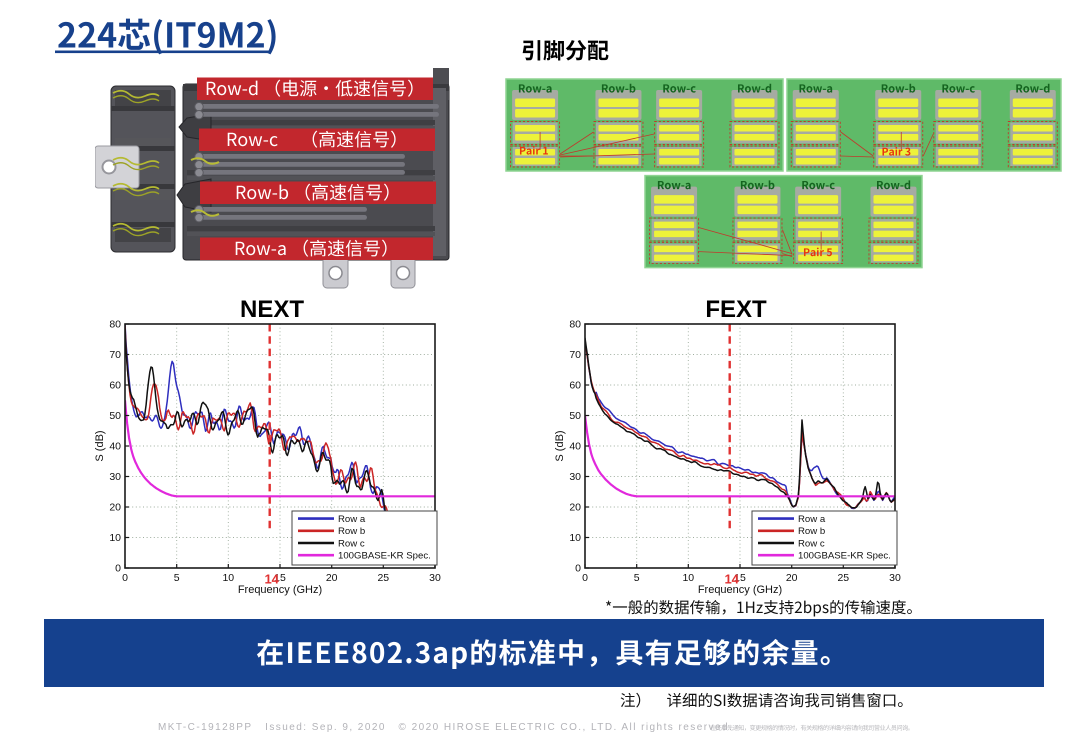  Describe the element at coordinates (272, 309) in the screenshot. I see `svg-text: NEXT` at that location.